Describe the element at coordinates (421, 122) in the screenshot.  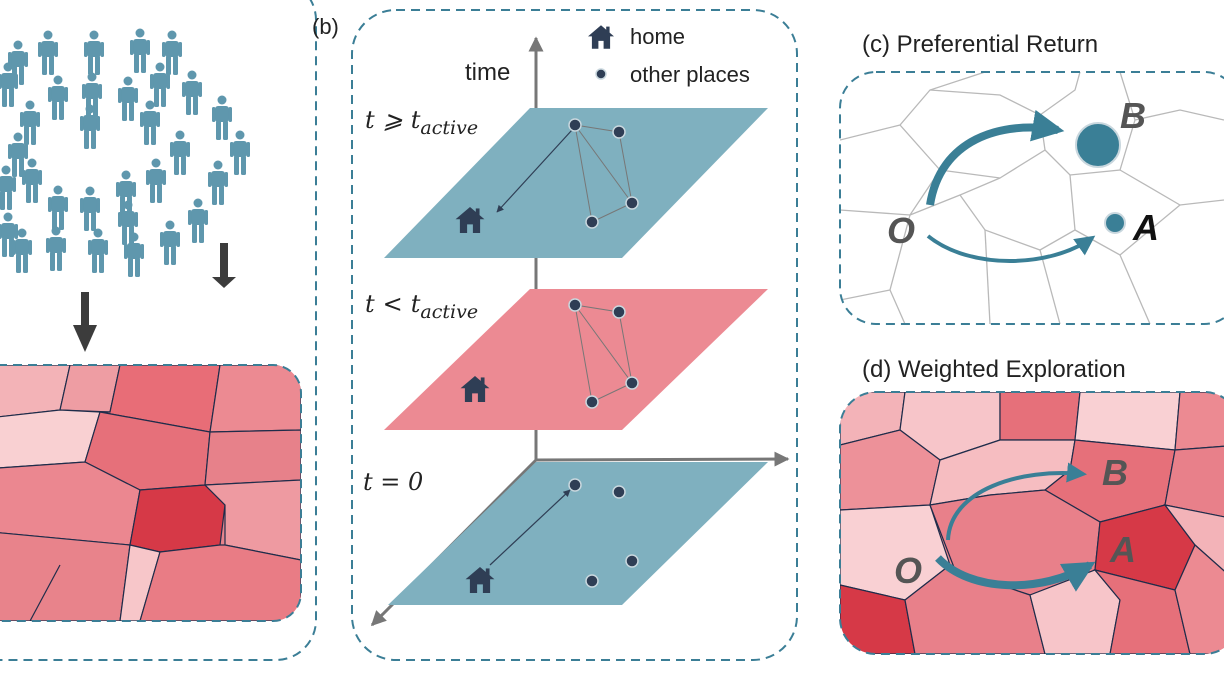
I see `layer-top-label: t ⩾ tactive` at that location.